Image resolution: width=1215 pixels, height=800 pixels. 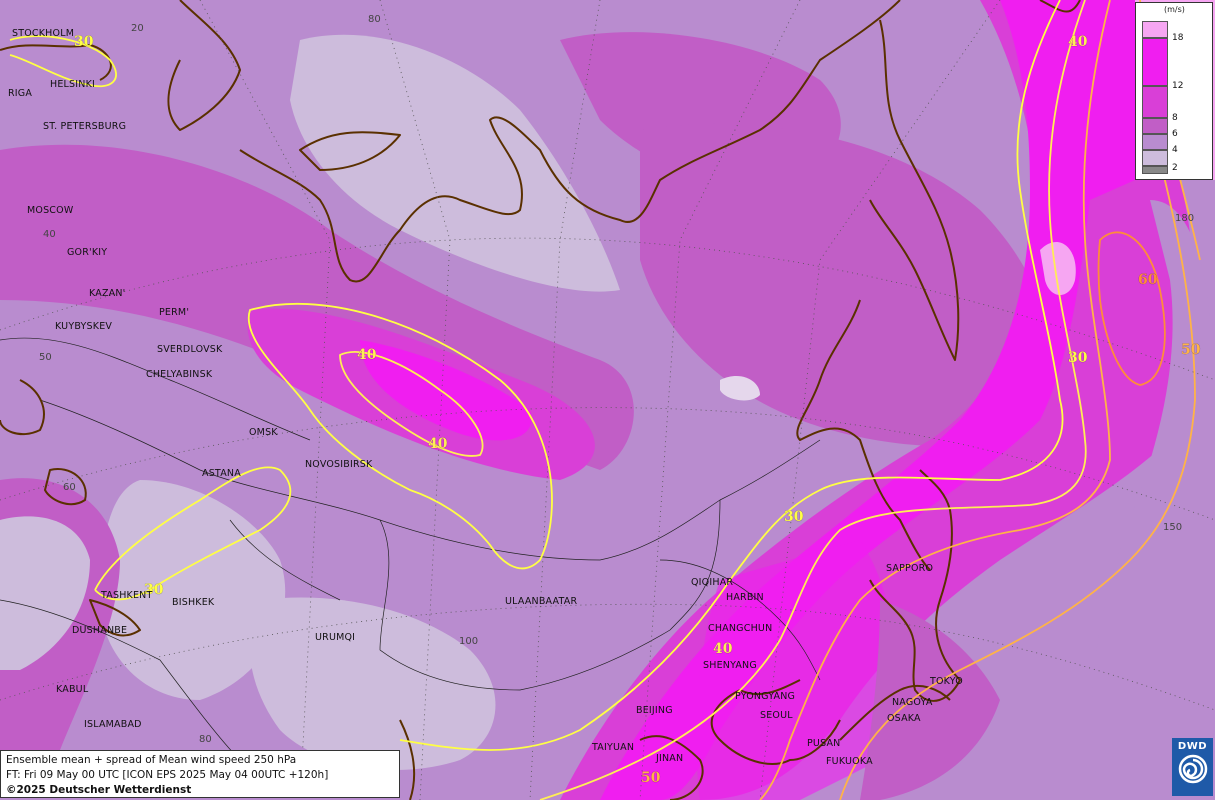 What do you see at coordinates (193, 602) in the screenshot?
I see `city-label: BISHKEK` at bounding box center [193, 602].